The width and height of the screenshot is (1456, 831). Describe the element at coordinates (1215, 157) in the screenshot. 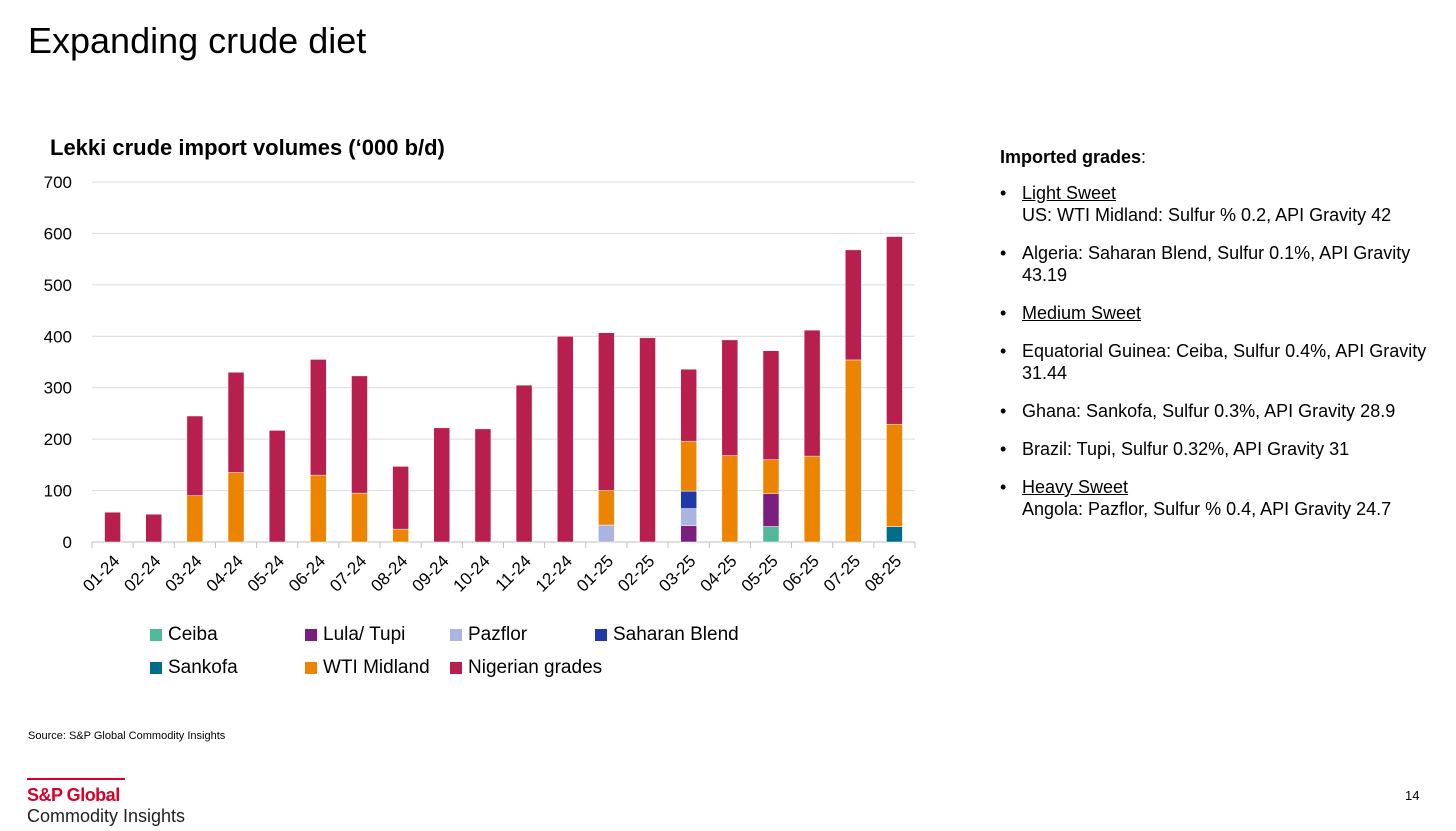

I see `grades-heading: Imported grades:` at that location.